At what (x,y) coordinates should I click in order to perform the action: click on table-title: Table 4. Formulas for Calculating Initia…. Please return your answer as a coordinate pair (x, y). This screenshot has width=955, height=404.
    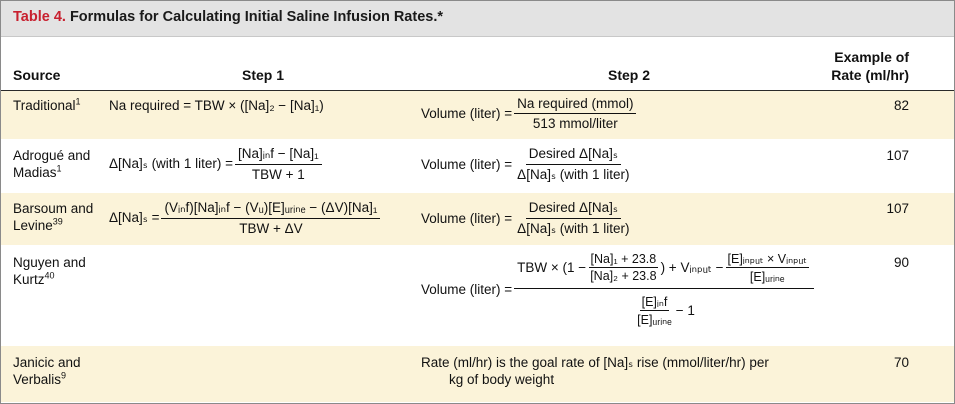
    Looking at the image, I should click on (228, 17).